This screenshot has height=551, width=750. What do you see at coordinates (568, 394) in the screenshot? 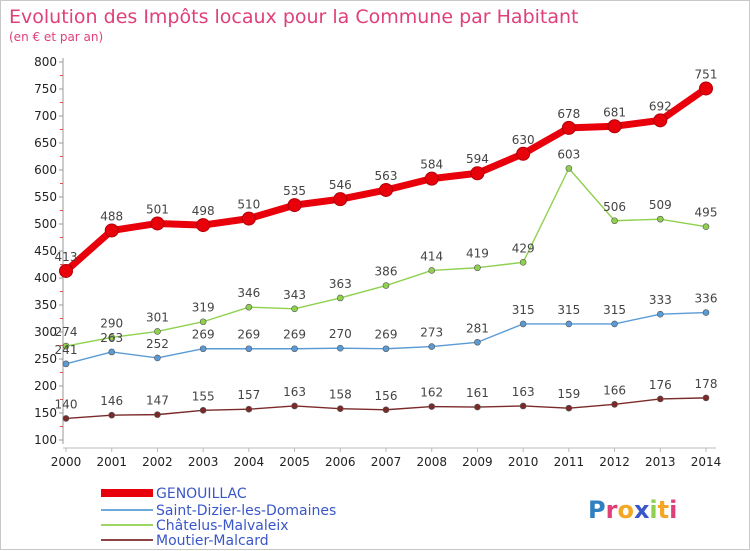
I see `data-label: 159` at bounding box center [568, 394].